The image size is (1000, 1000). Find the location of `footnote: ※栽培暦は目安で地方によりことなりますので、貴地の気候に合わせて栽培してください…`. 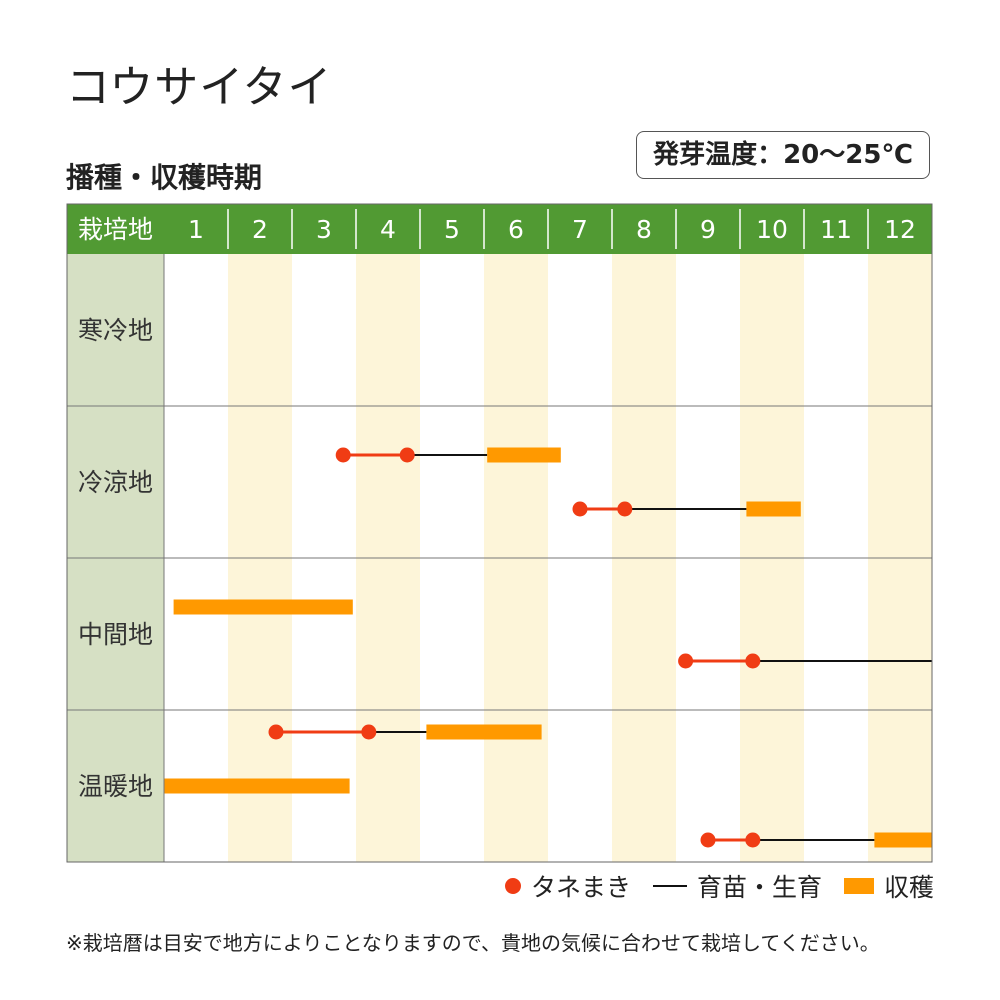

footnote: ※栽培暦は目安で地方によりことなりますので、貴地の気候に合わせて栽培してください… is located at coordinates (473, 943).